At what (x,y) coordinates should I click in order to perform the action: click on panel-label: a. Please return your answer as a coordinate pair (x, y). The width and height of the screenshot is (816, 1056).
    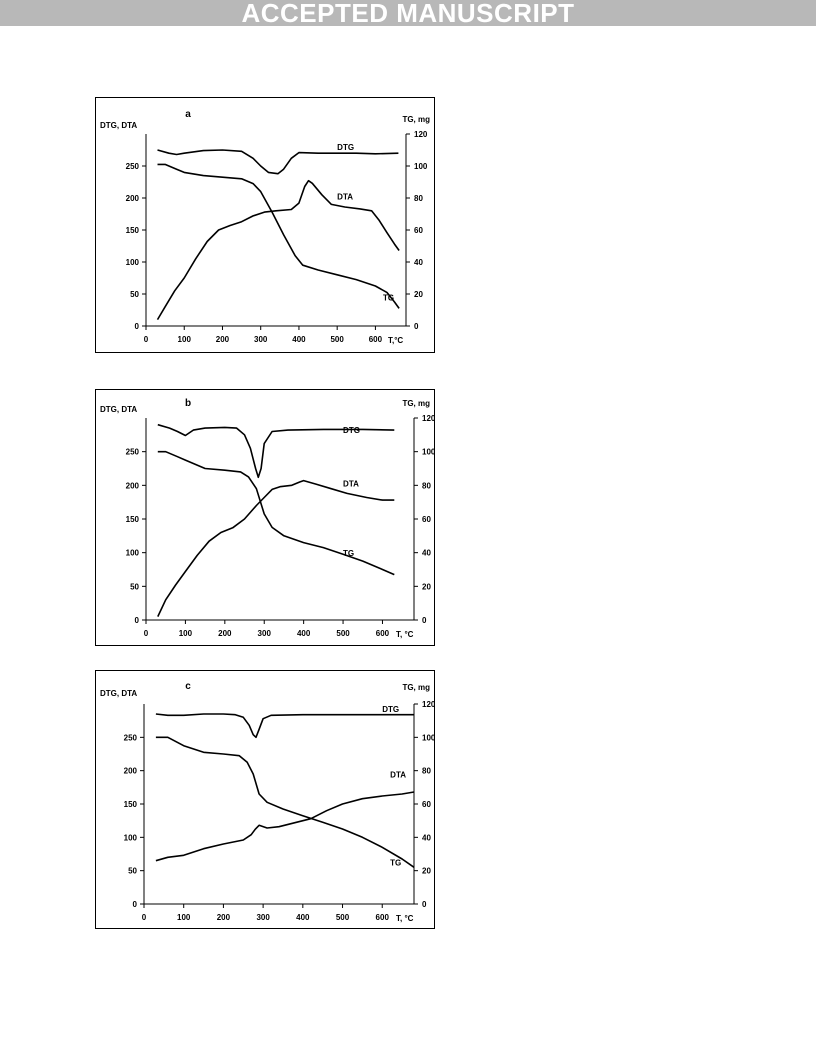
    Looking at the image, I should click on (188, 114).